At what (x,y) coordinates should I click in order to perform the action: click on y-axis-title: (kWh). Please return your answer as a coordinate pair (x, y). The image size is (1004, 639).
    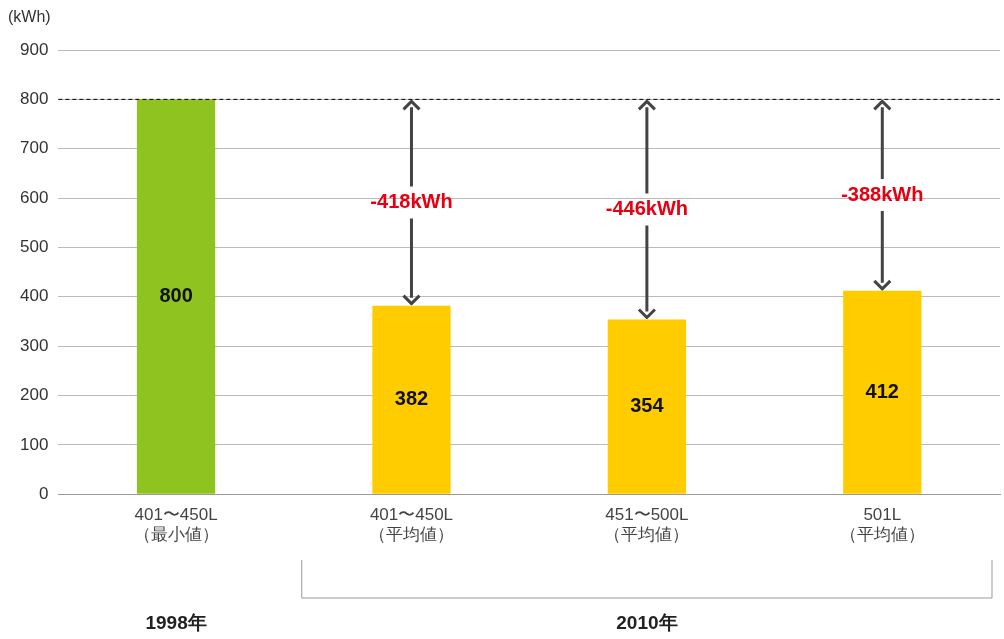
    Looking at the image, I should click on (29, 17).